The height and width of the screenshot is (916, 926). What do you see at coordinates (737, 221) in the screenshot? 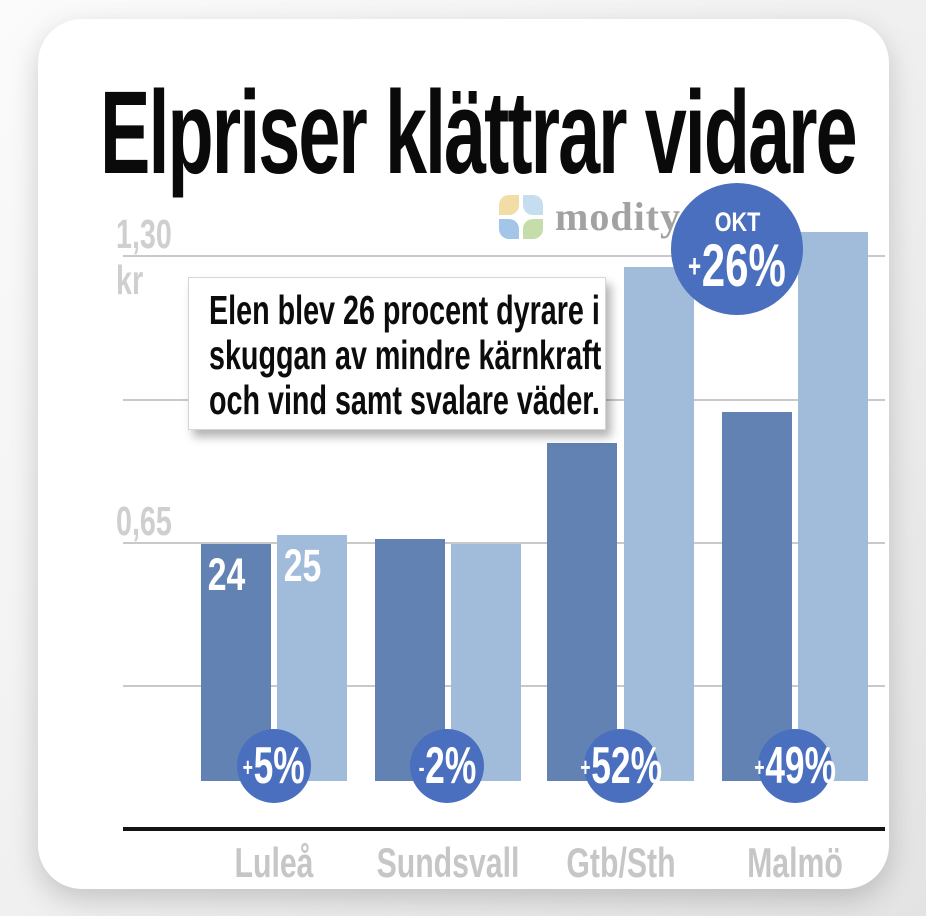
I see `month-label: OKT` at bounding box center [737, 221].